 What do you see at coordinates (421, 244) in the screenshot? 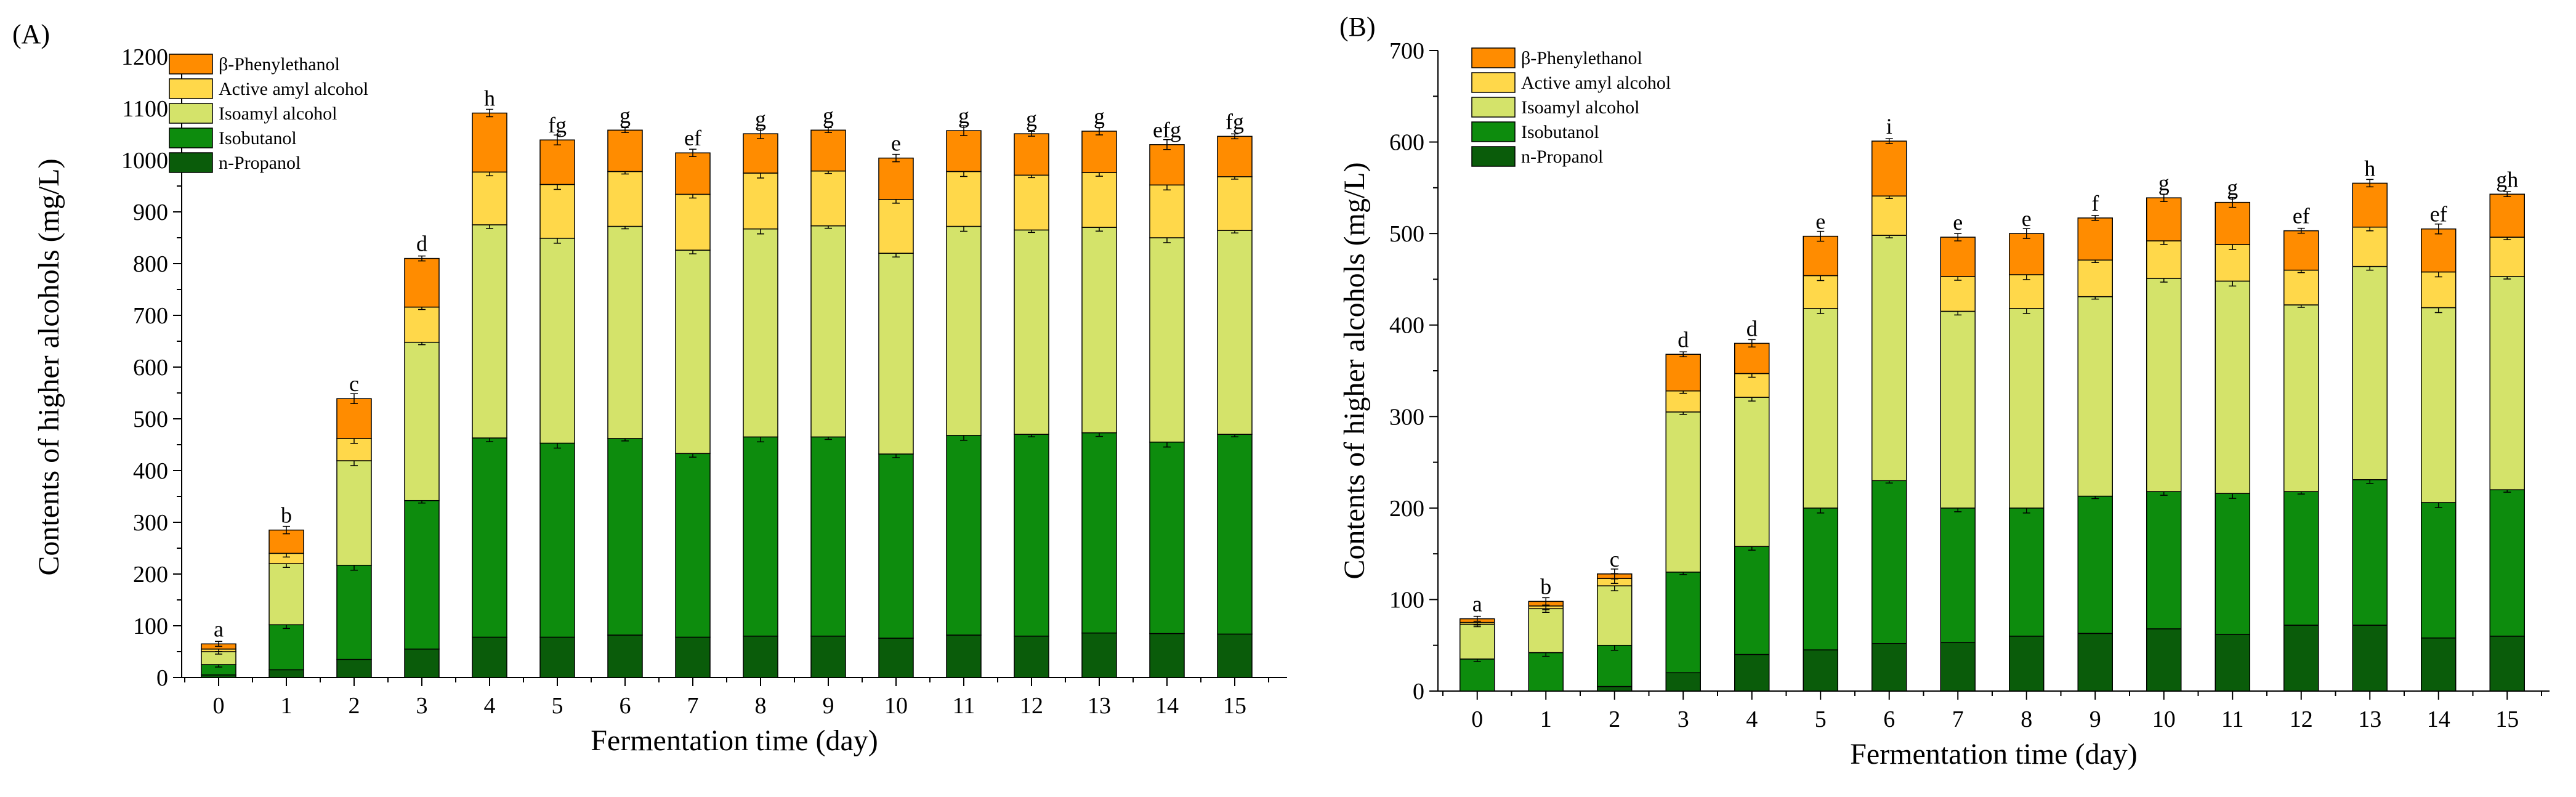
I see `significance-letter: d` at bounding box center [421, 244].